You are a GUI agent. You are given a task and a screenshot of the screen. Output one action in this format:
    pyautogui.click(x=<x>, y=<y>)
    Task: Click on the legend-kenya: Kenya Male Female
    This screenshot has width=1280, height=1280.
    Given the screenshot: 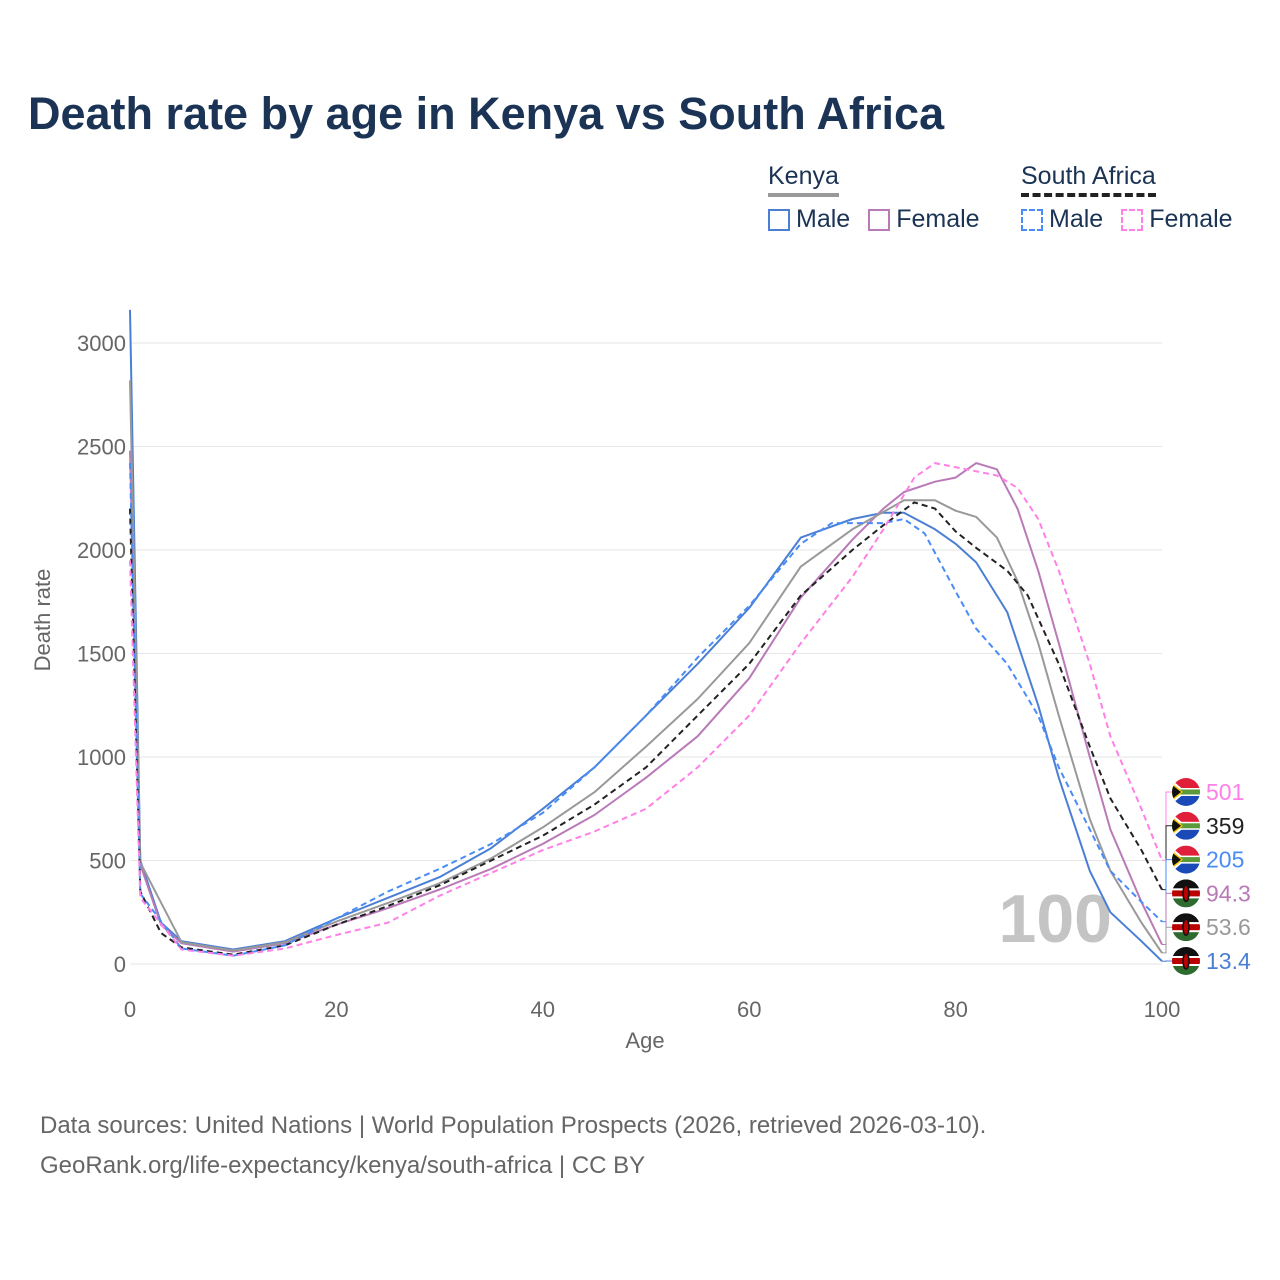 What is the action you would take?
    pyautogui.click(x=874, y=198)
    